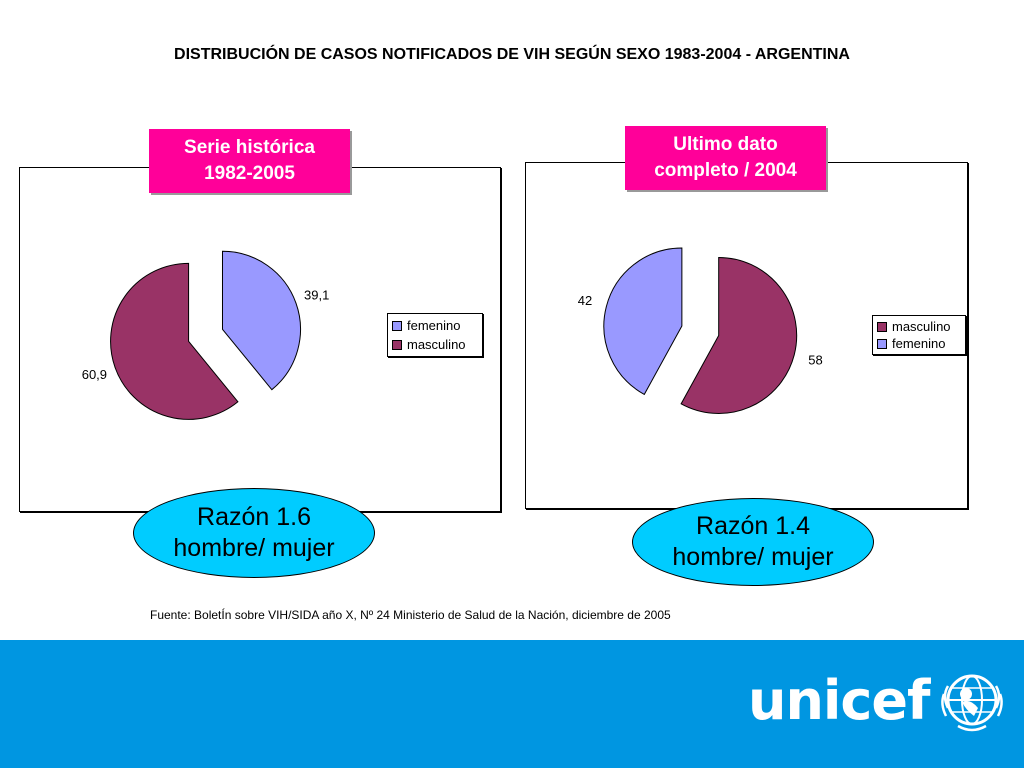 The height and width of the screenshot is (768, 1024). What do you see at coordinates (249, 173) in the screenshot?
I see `tag-line: 1982-2005` at bounding box center [249, 173].